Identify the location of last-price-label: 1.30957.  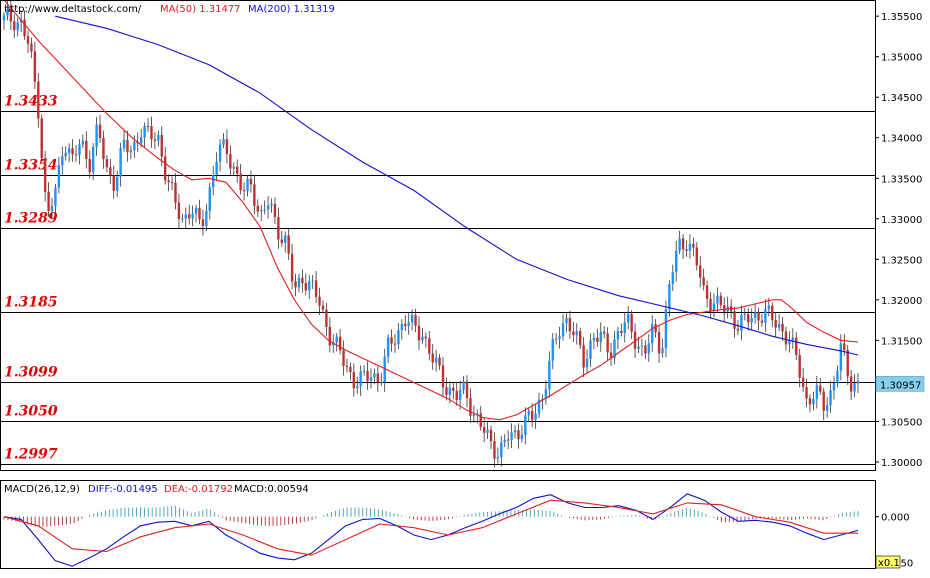
(900, 385).